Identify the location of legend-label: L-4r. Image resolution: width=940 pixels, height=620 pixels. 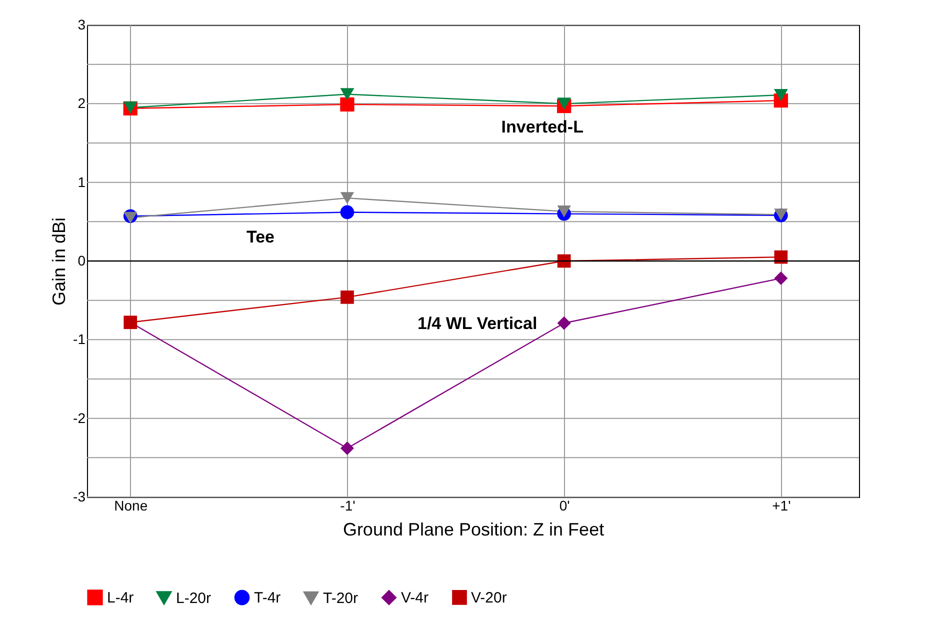
(120, 597).